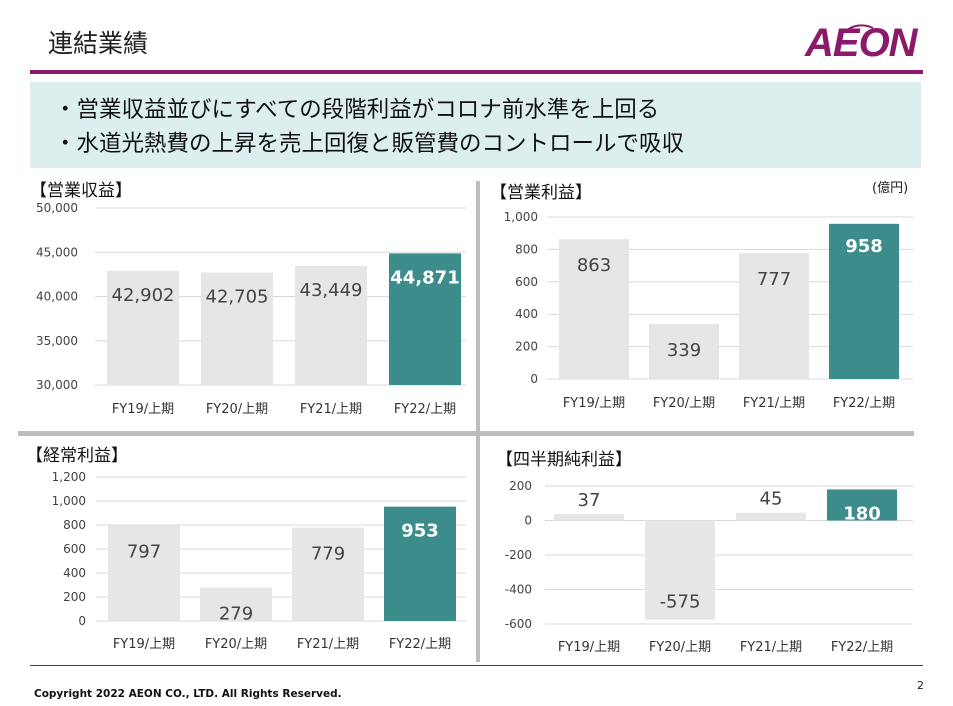 Image resolution: width=953 pixels, height=706 pixels. Describe the element at coordinates (564, 460) in the screenshot. I see `chart-title-net-income: 【四半期純利益】` at that location.